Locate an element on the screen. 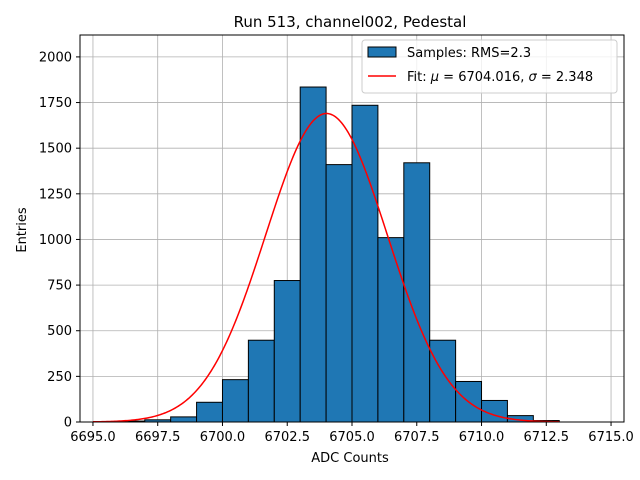 The height and width of the screenshot is (480, 640). x-axis-label: ADC Counts is located at coordinates (350, 458).